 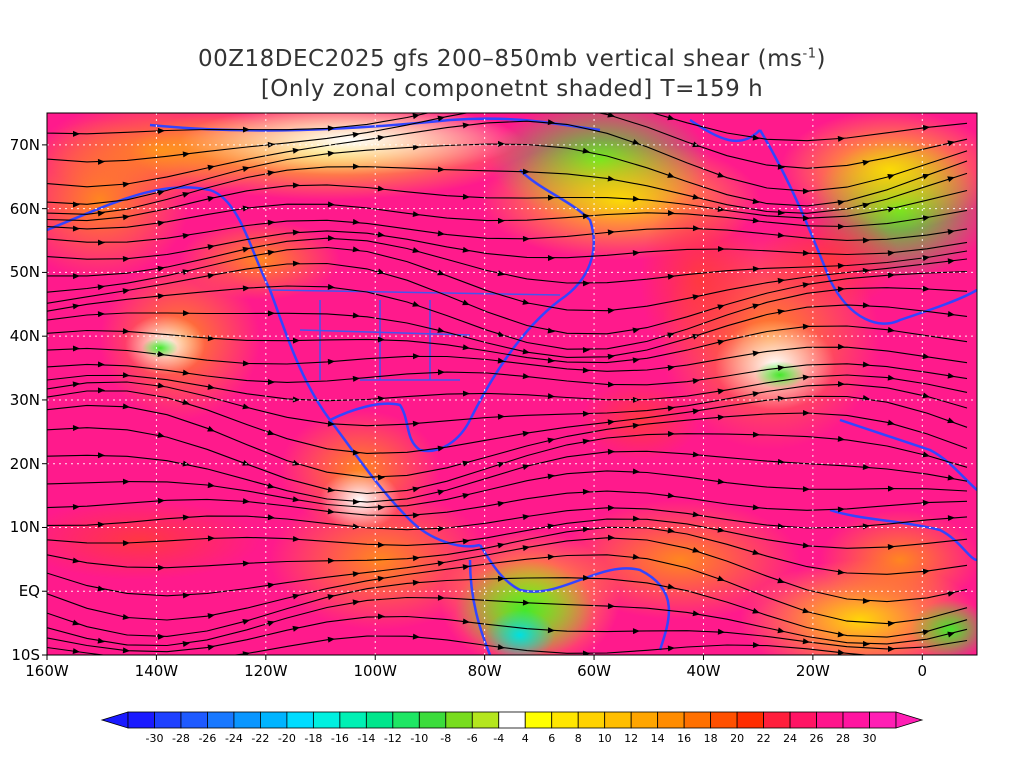 I want to click on x-tick-label: 100W, so click(x=375, y=671).